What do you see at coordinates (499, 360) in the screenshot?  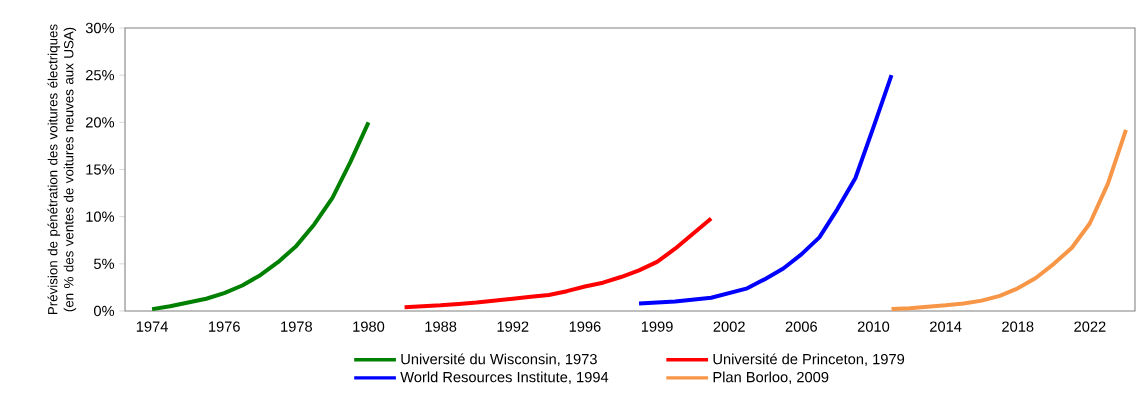 I see `legend-label: Université du Wisconsin, 1973` at bounding box center [499, 360].